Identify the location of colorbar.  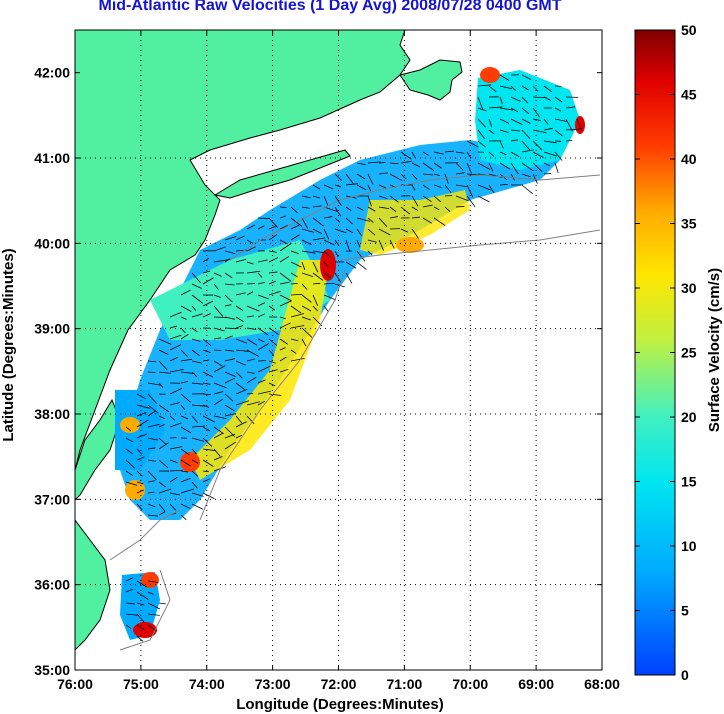
(655, 352).